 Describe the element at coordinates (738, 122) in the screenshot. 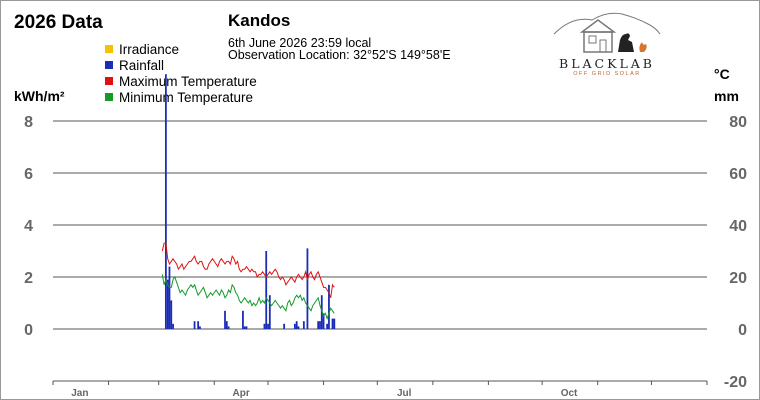

I see `right-tick-label: 80` at that location.